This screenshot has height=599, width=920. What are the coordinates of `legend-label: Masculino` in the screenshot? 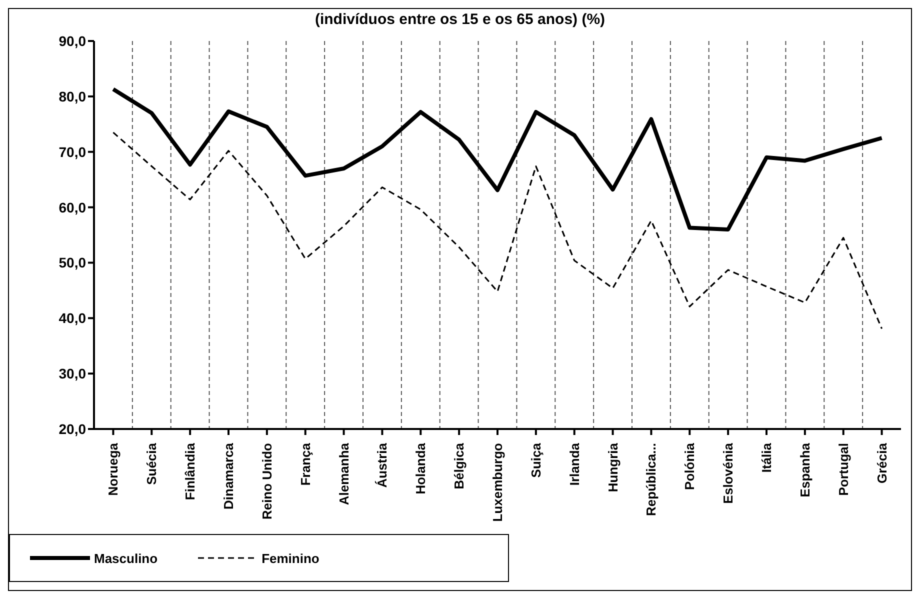 It's located at (126, 558).